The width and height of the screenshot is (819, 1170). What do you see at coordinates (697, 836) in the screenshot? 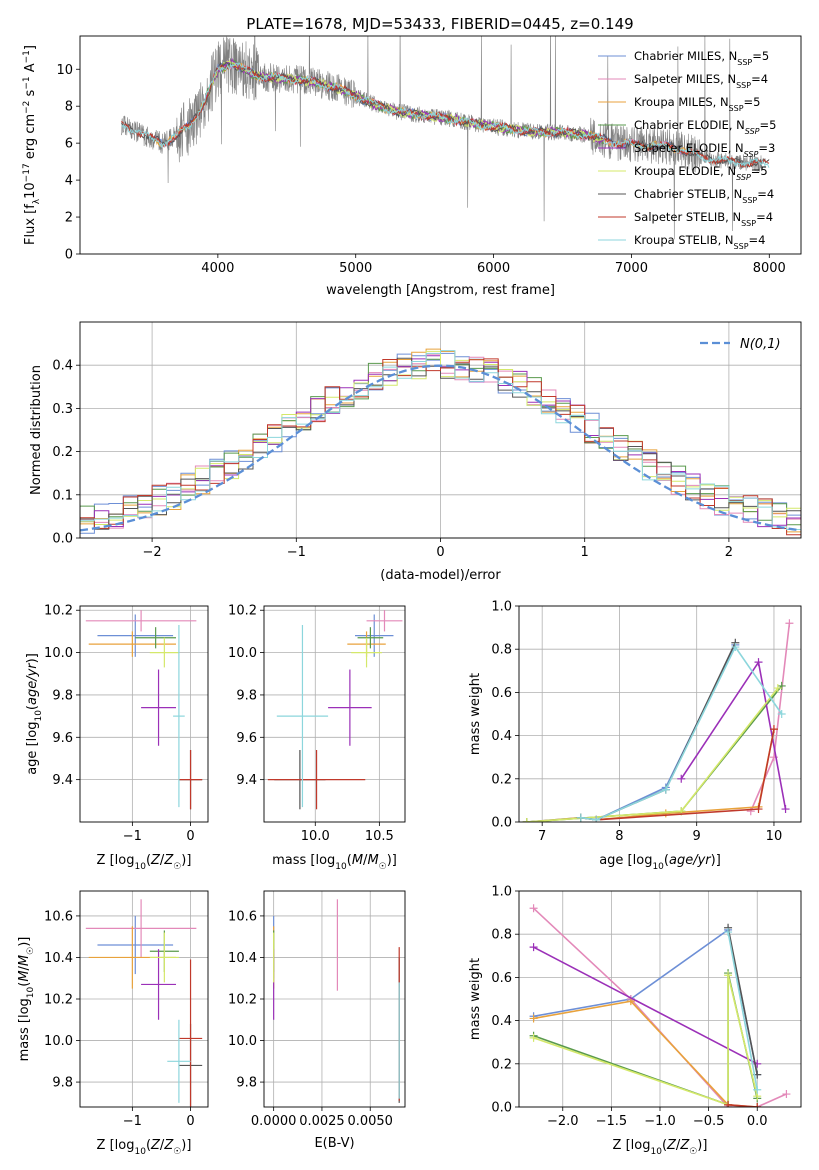
I see `x-tick-label: 9` at bounding box center [697, 836].